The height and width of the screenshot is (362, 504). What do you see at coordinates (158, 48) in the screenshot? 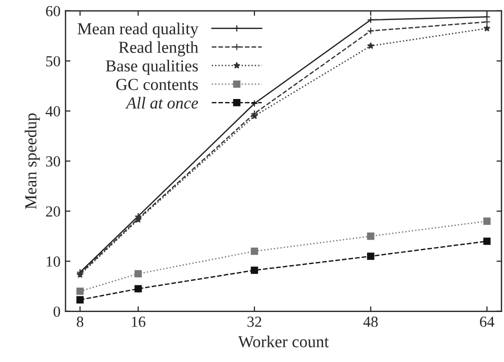
I see `legend-label: Read length` at bounding box center [158, 48].